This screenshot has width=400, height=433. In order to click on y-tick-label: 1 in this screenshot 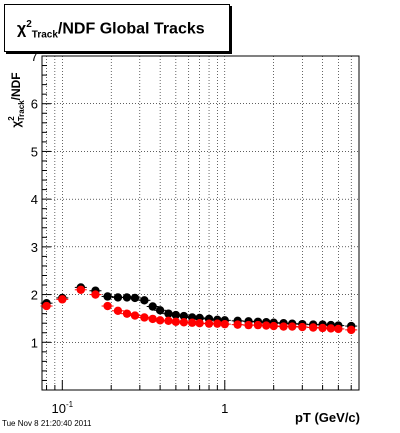, I will do `click(34, 342)`.